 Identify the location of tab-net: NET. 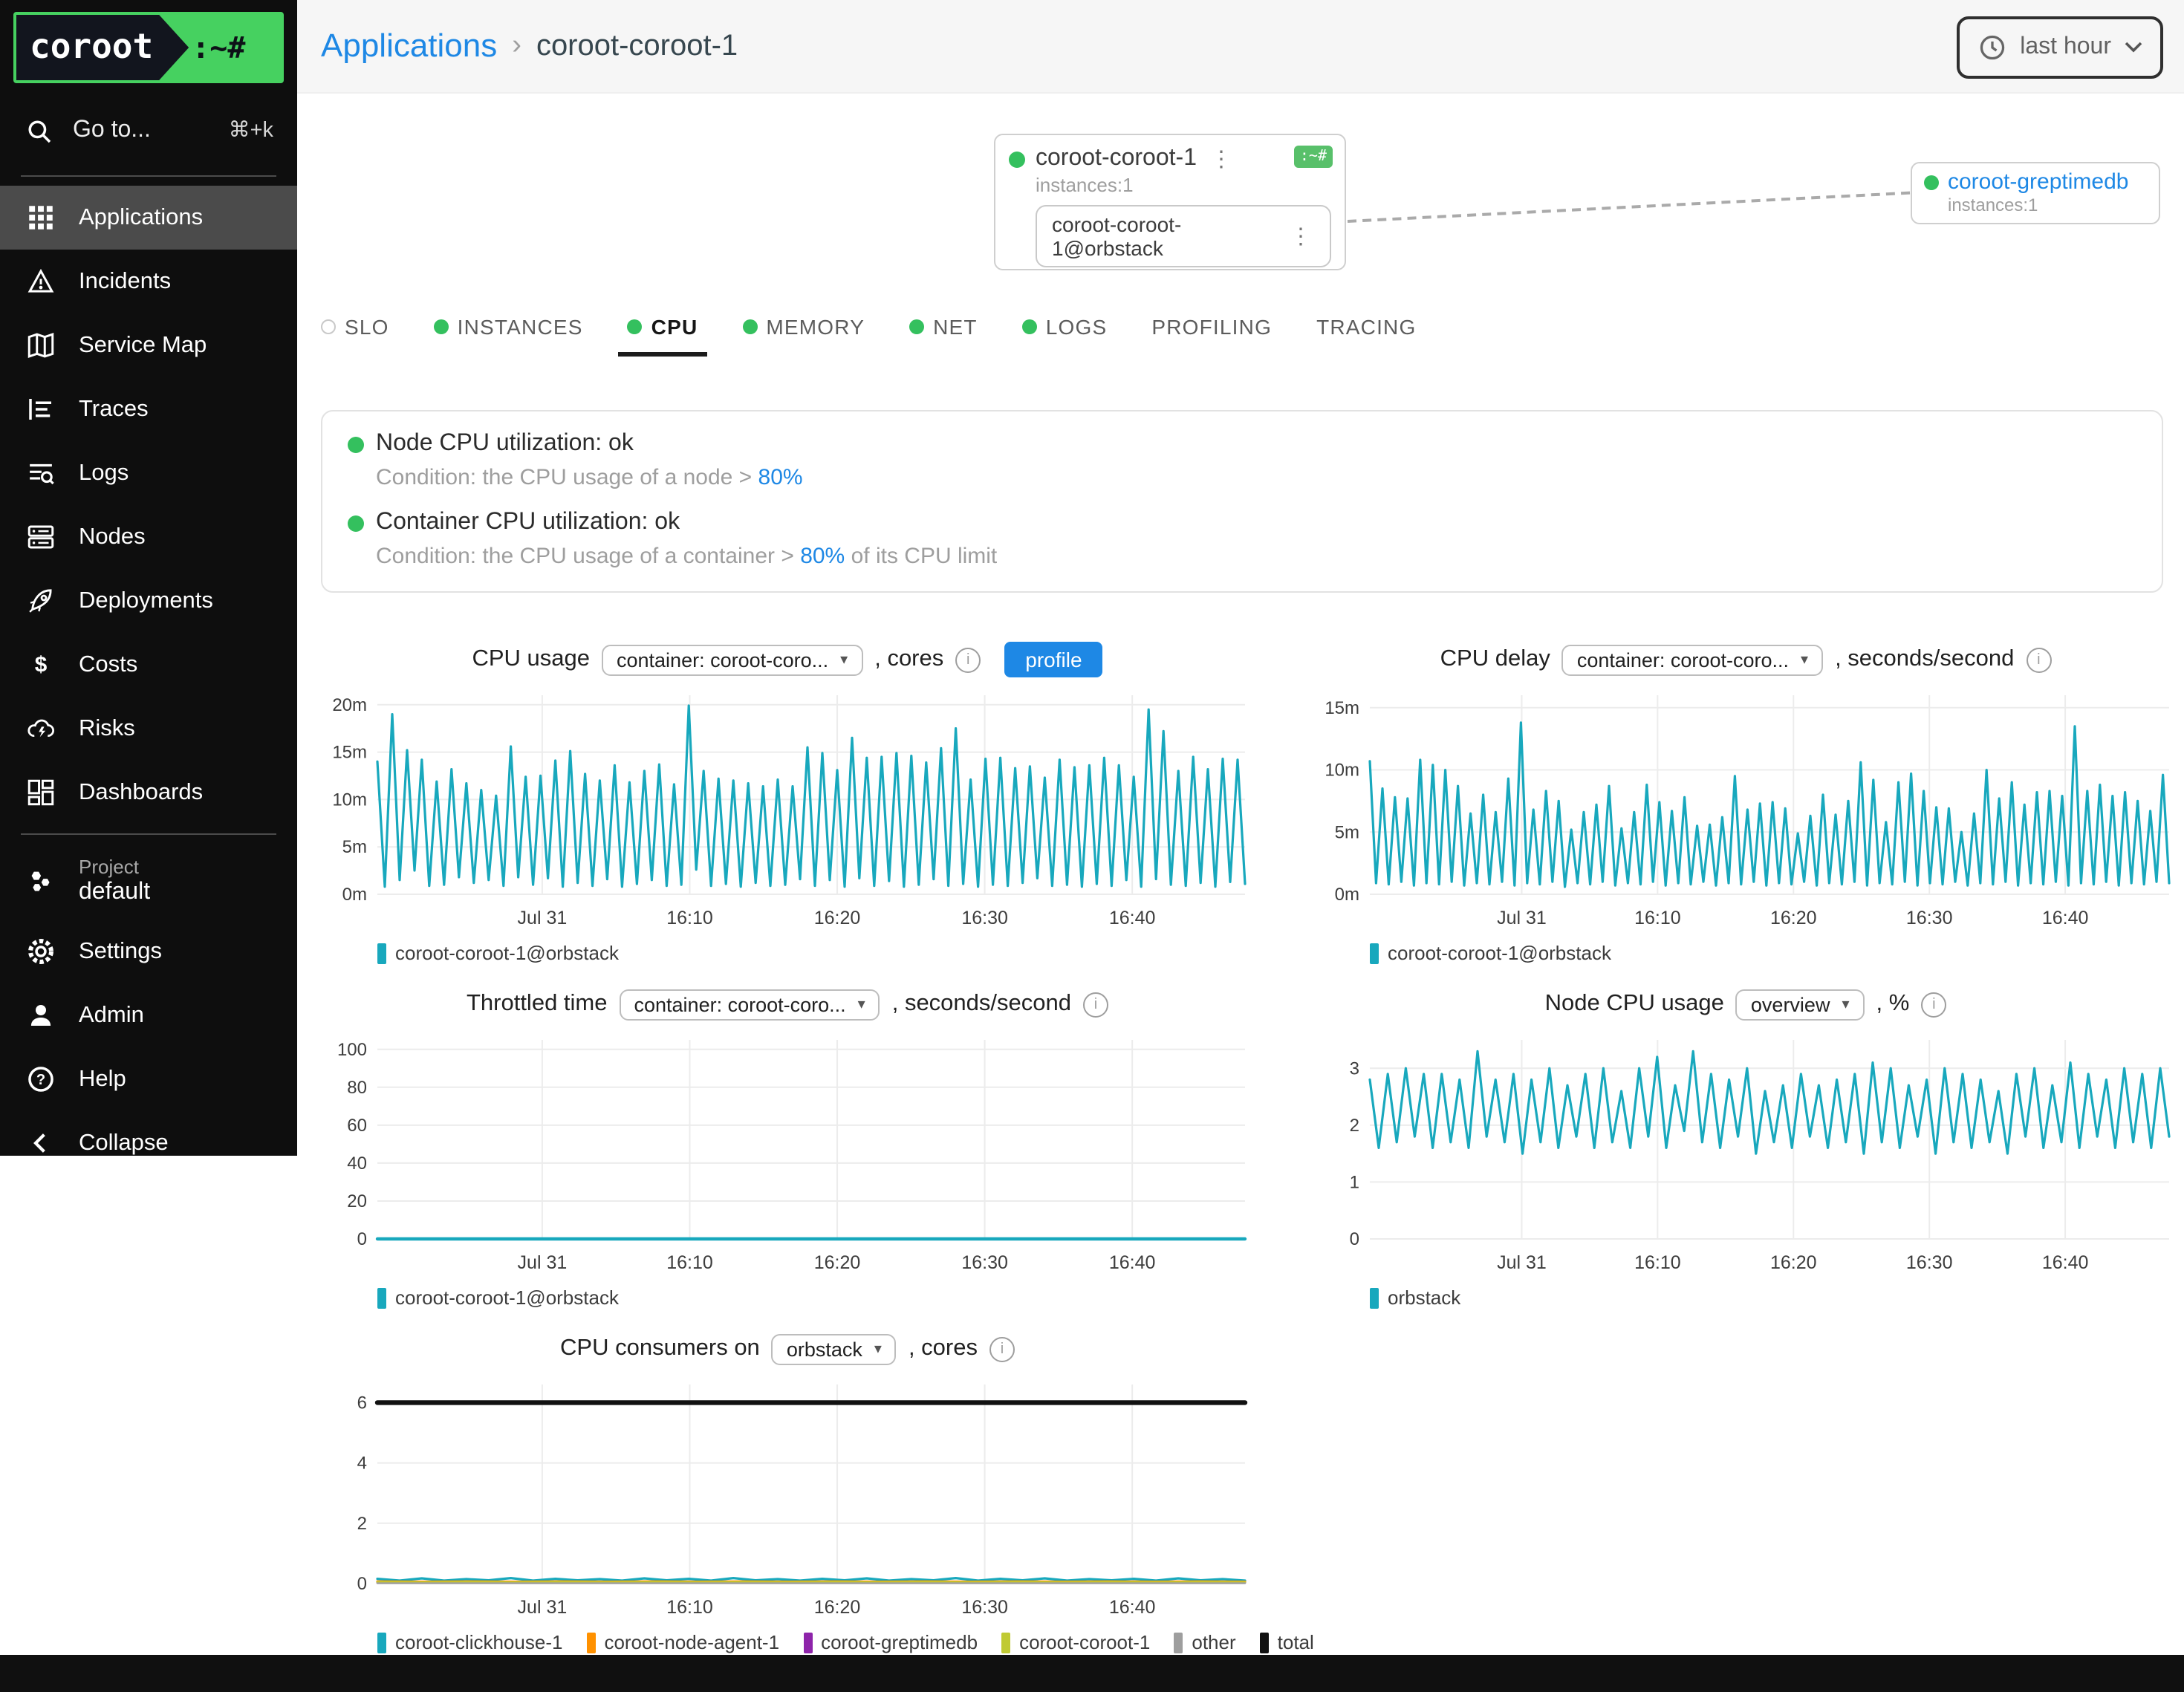
(944, 327).